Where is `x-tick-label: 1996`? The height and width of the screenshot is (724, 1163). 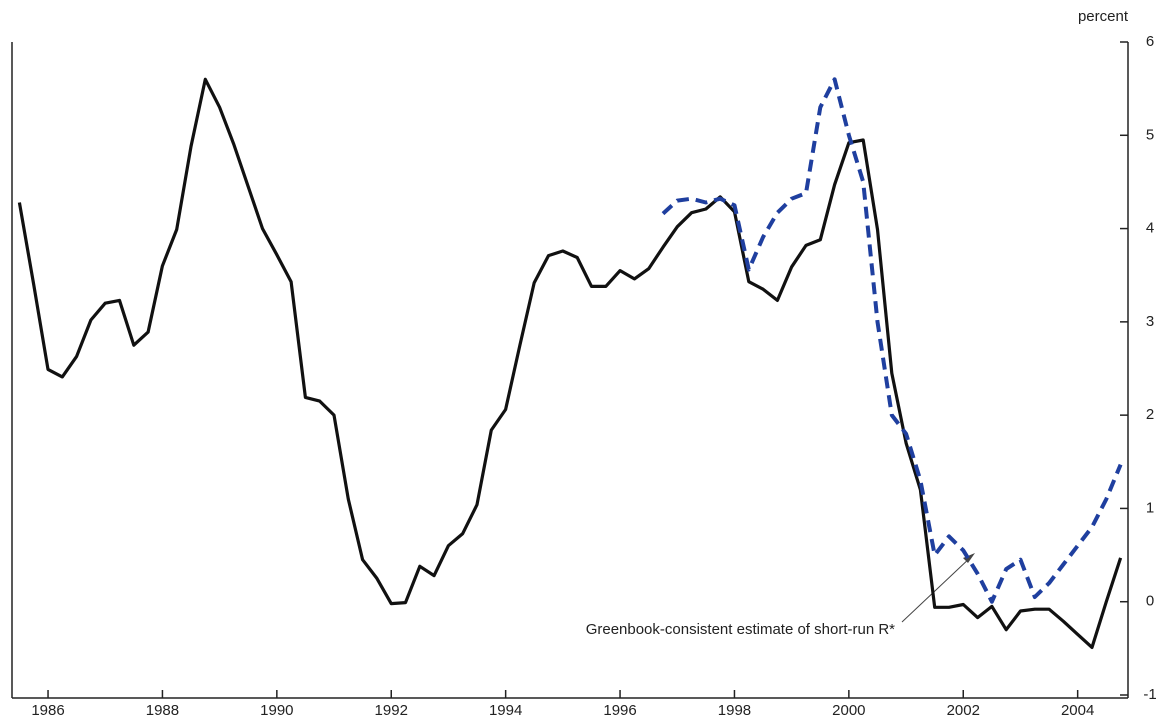
x-tick-label: 1996 is located at coordinates (619, 710).